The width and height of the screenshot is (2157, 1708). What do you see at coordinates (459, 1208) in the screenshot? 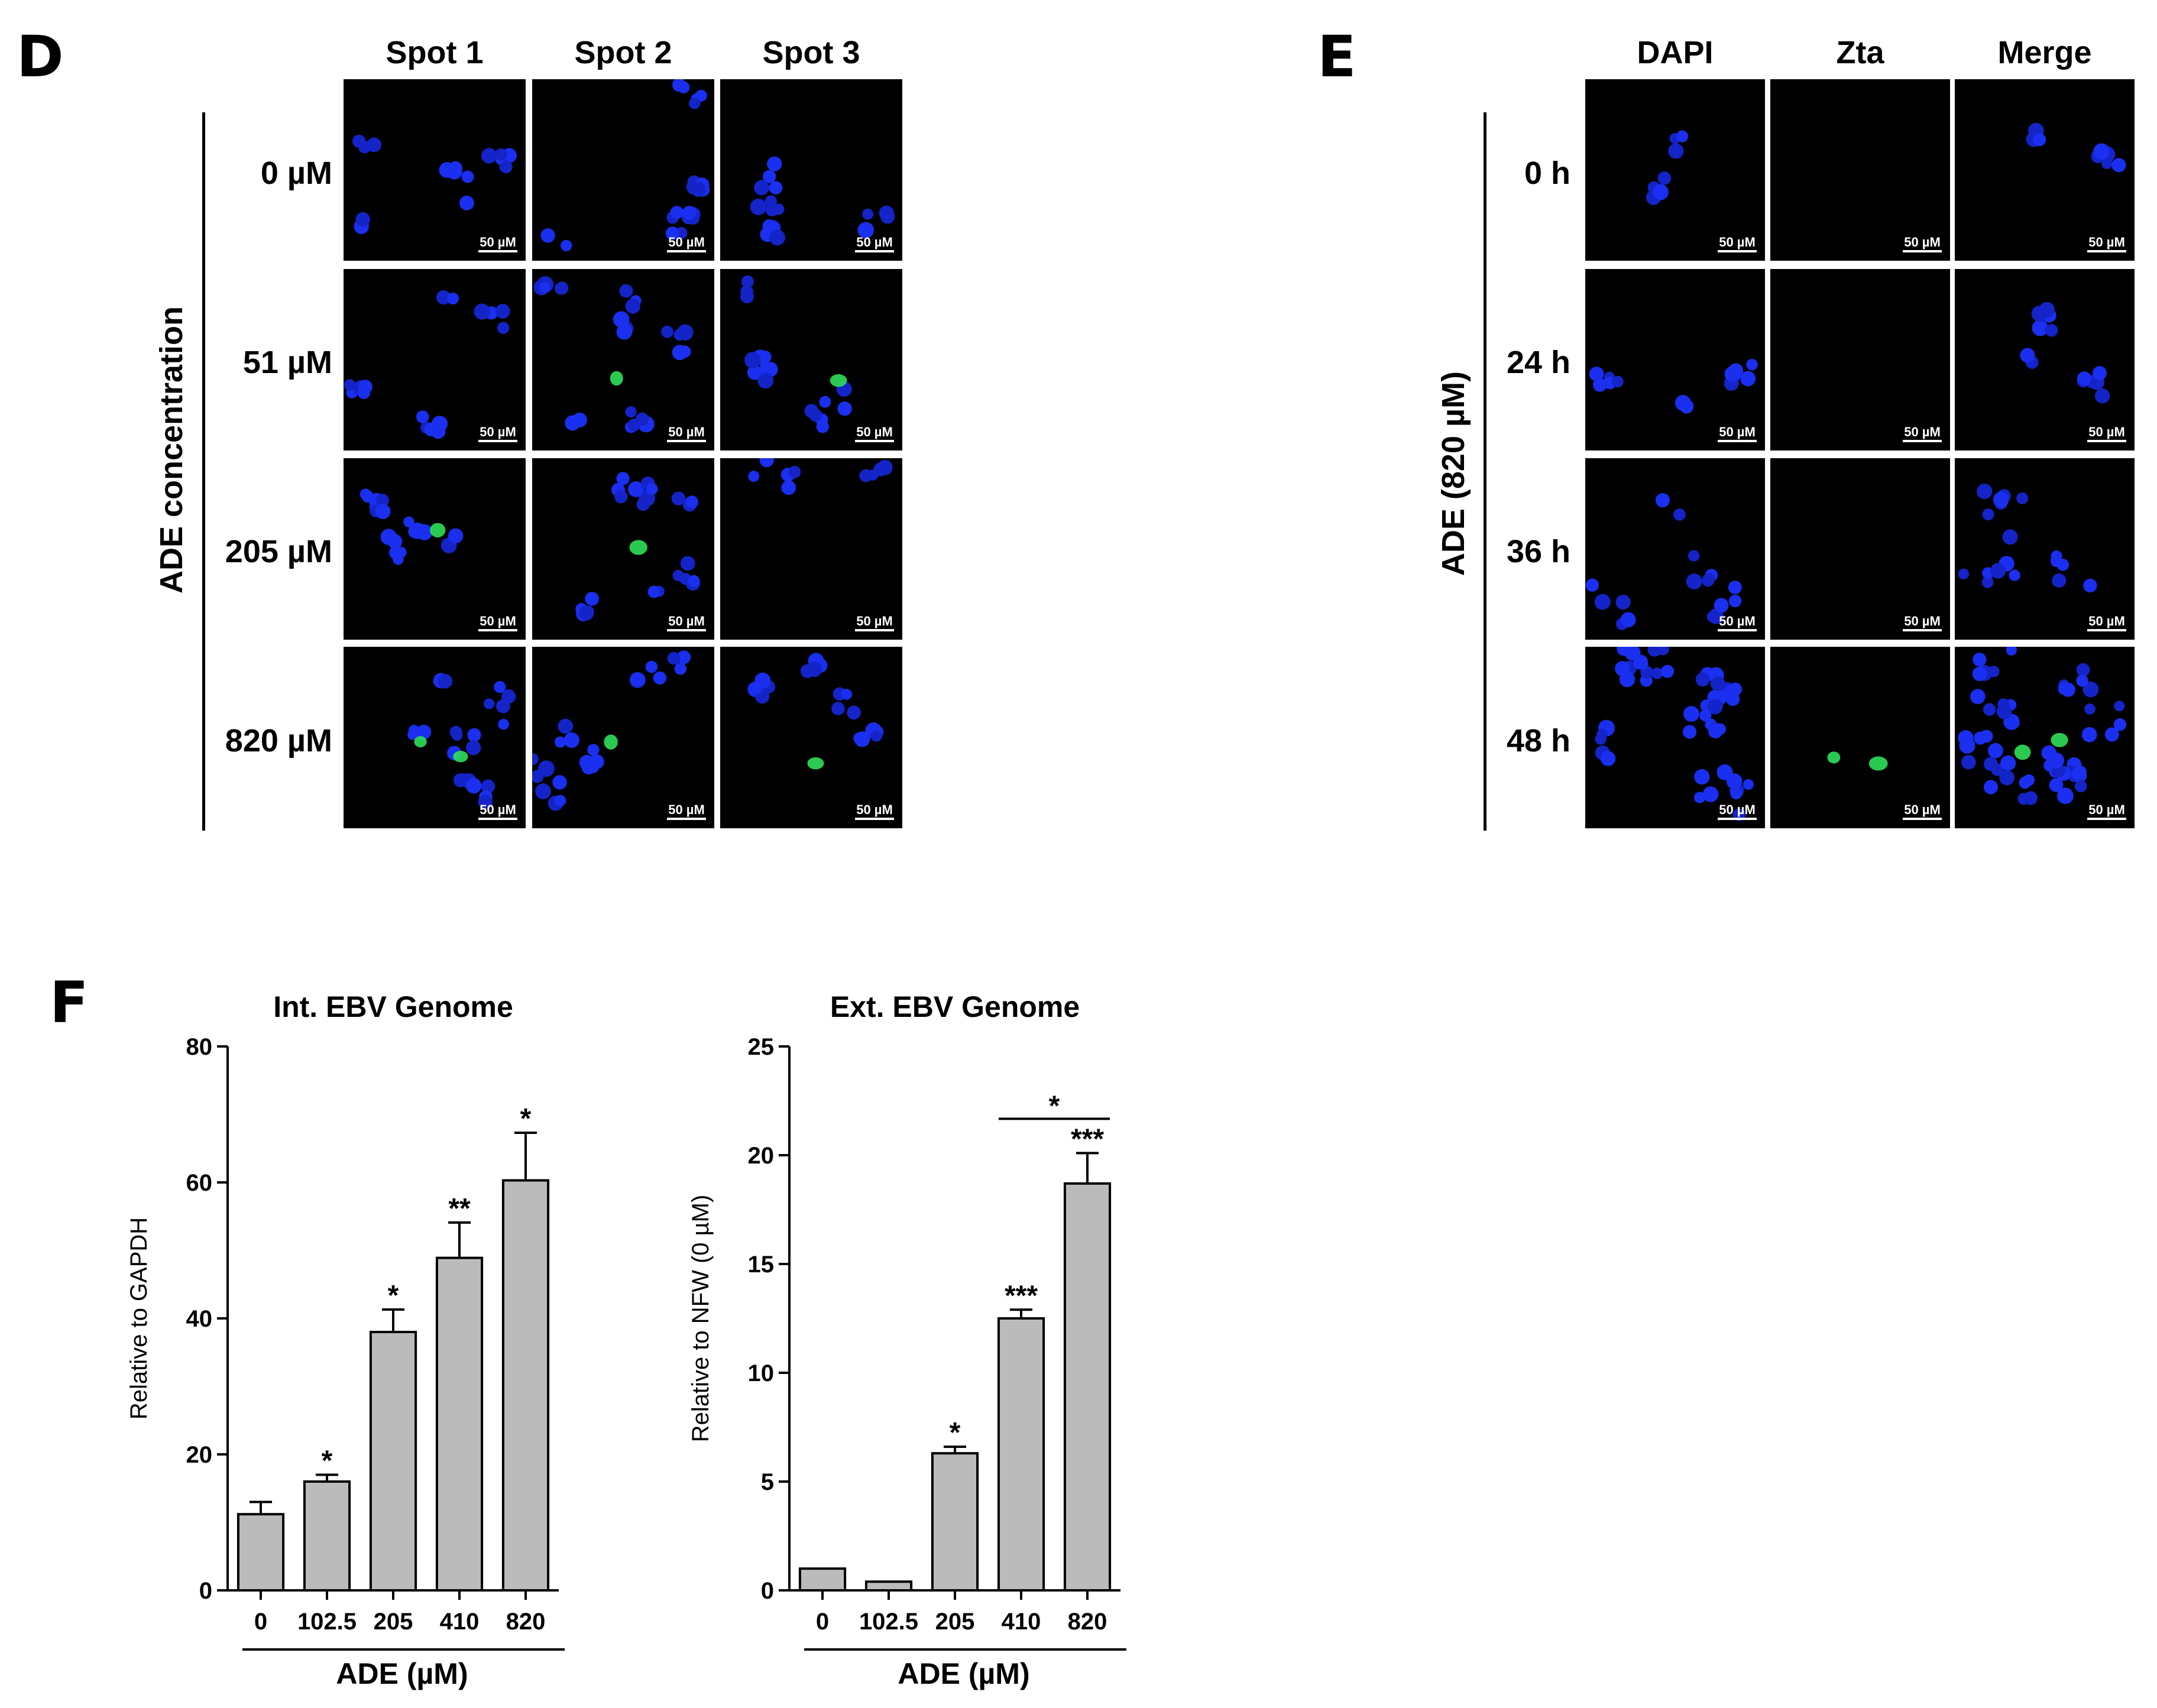
I see `significance-label: **` at bounding box center [459, 1208].